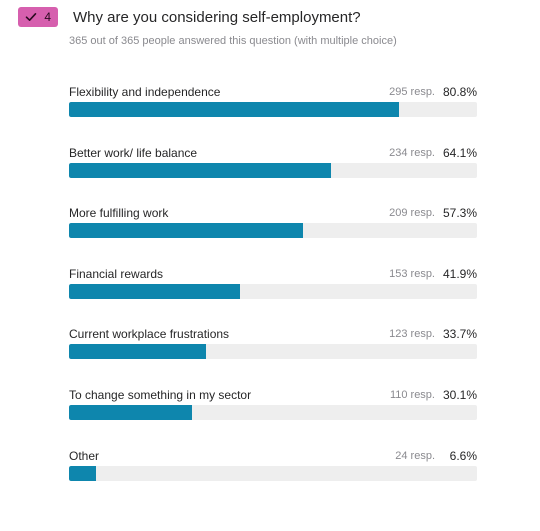 Image resolution: width=540 pixels, height=531 pixels. Describe the element at coordinates (459, 273) in the screenshot. I see `result-percentage: 41.9%` at that location.